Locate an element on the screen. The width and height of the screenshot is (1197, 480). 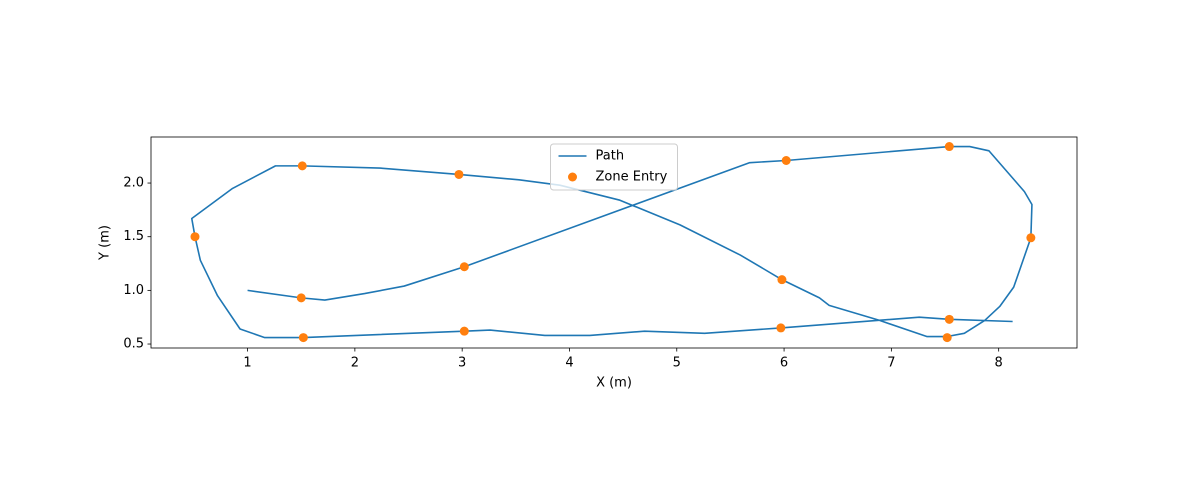
x-tick-label: 6 is located at coordinates (784, 363).